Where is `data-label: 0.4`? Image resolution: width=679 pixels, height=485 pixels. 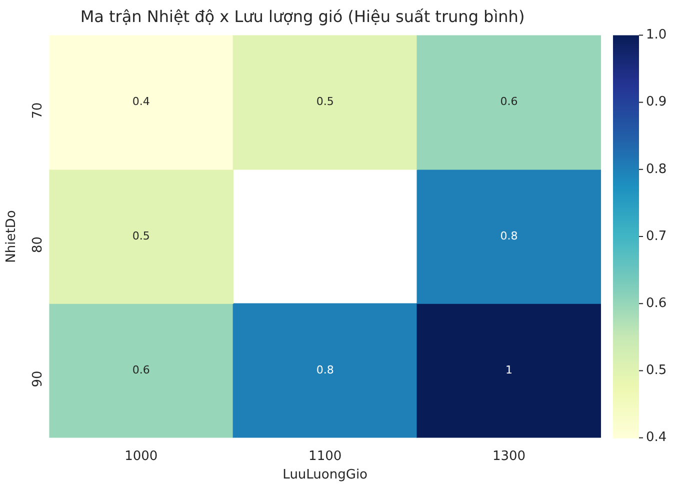 data-label: 0.4 is located at coordinates (141, 101).